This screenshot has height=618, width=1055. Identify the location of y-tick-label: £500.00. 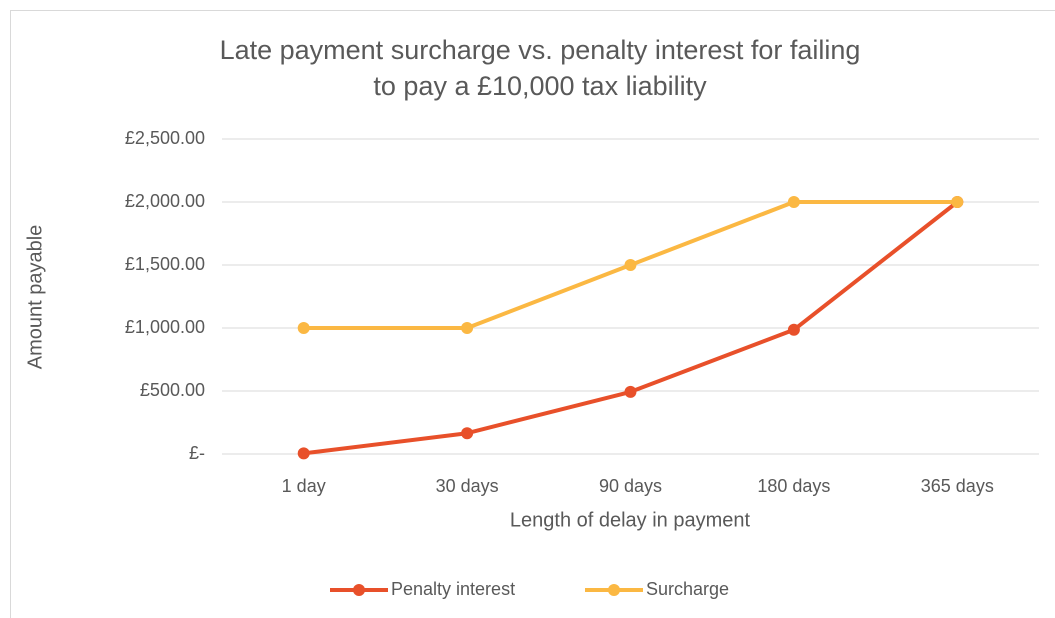
(172, 390).